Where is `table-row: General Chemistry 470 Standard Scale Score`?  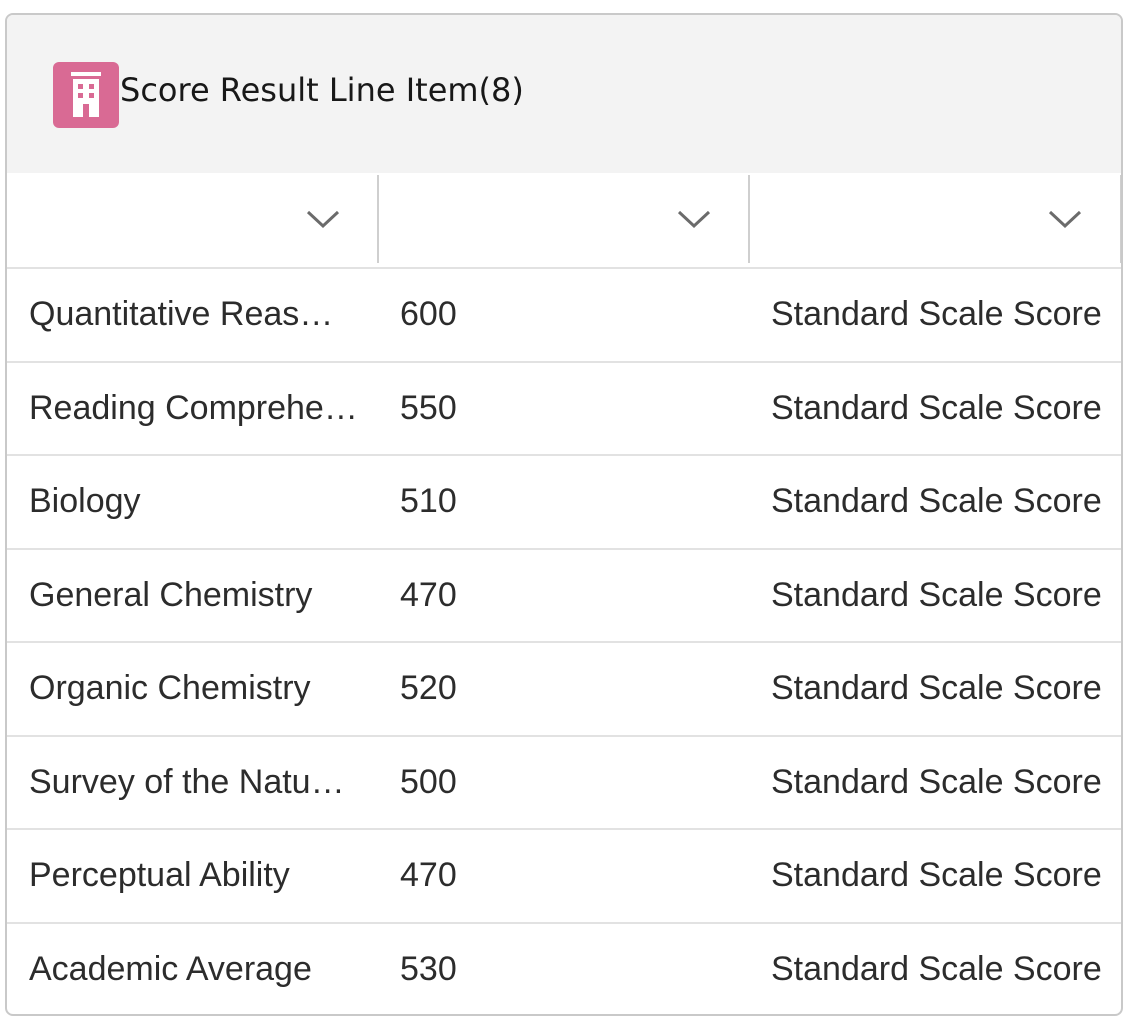 table-row: General Chemistry 470 Standard Scale Score is located at coordinates (564, 594).